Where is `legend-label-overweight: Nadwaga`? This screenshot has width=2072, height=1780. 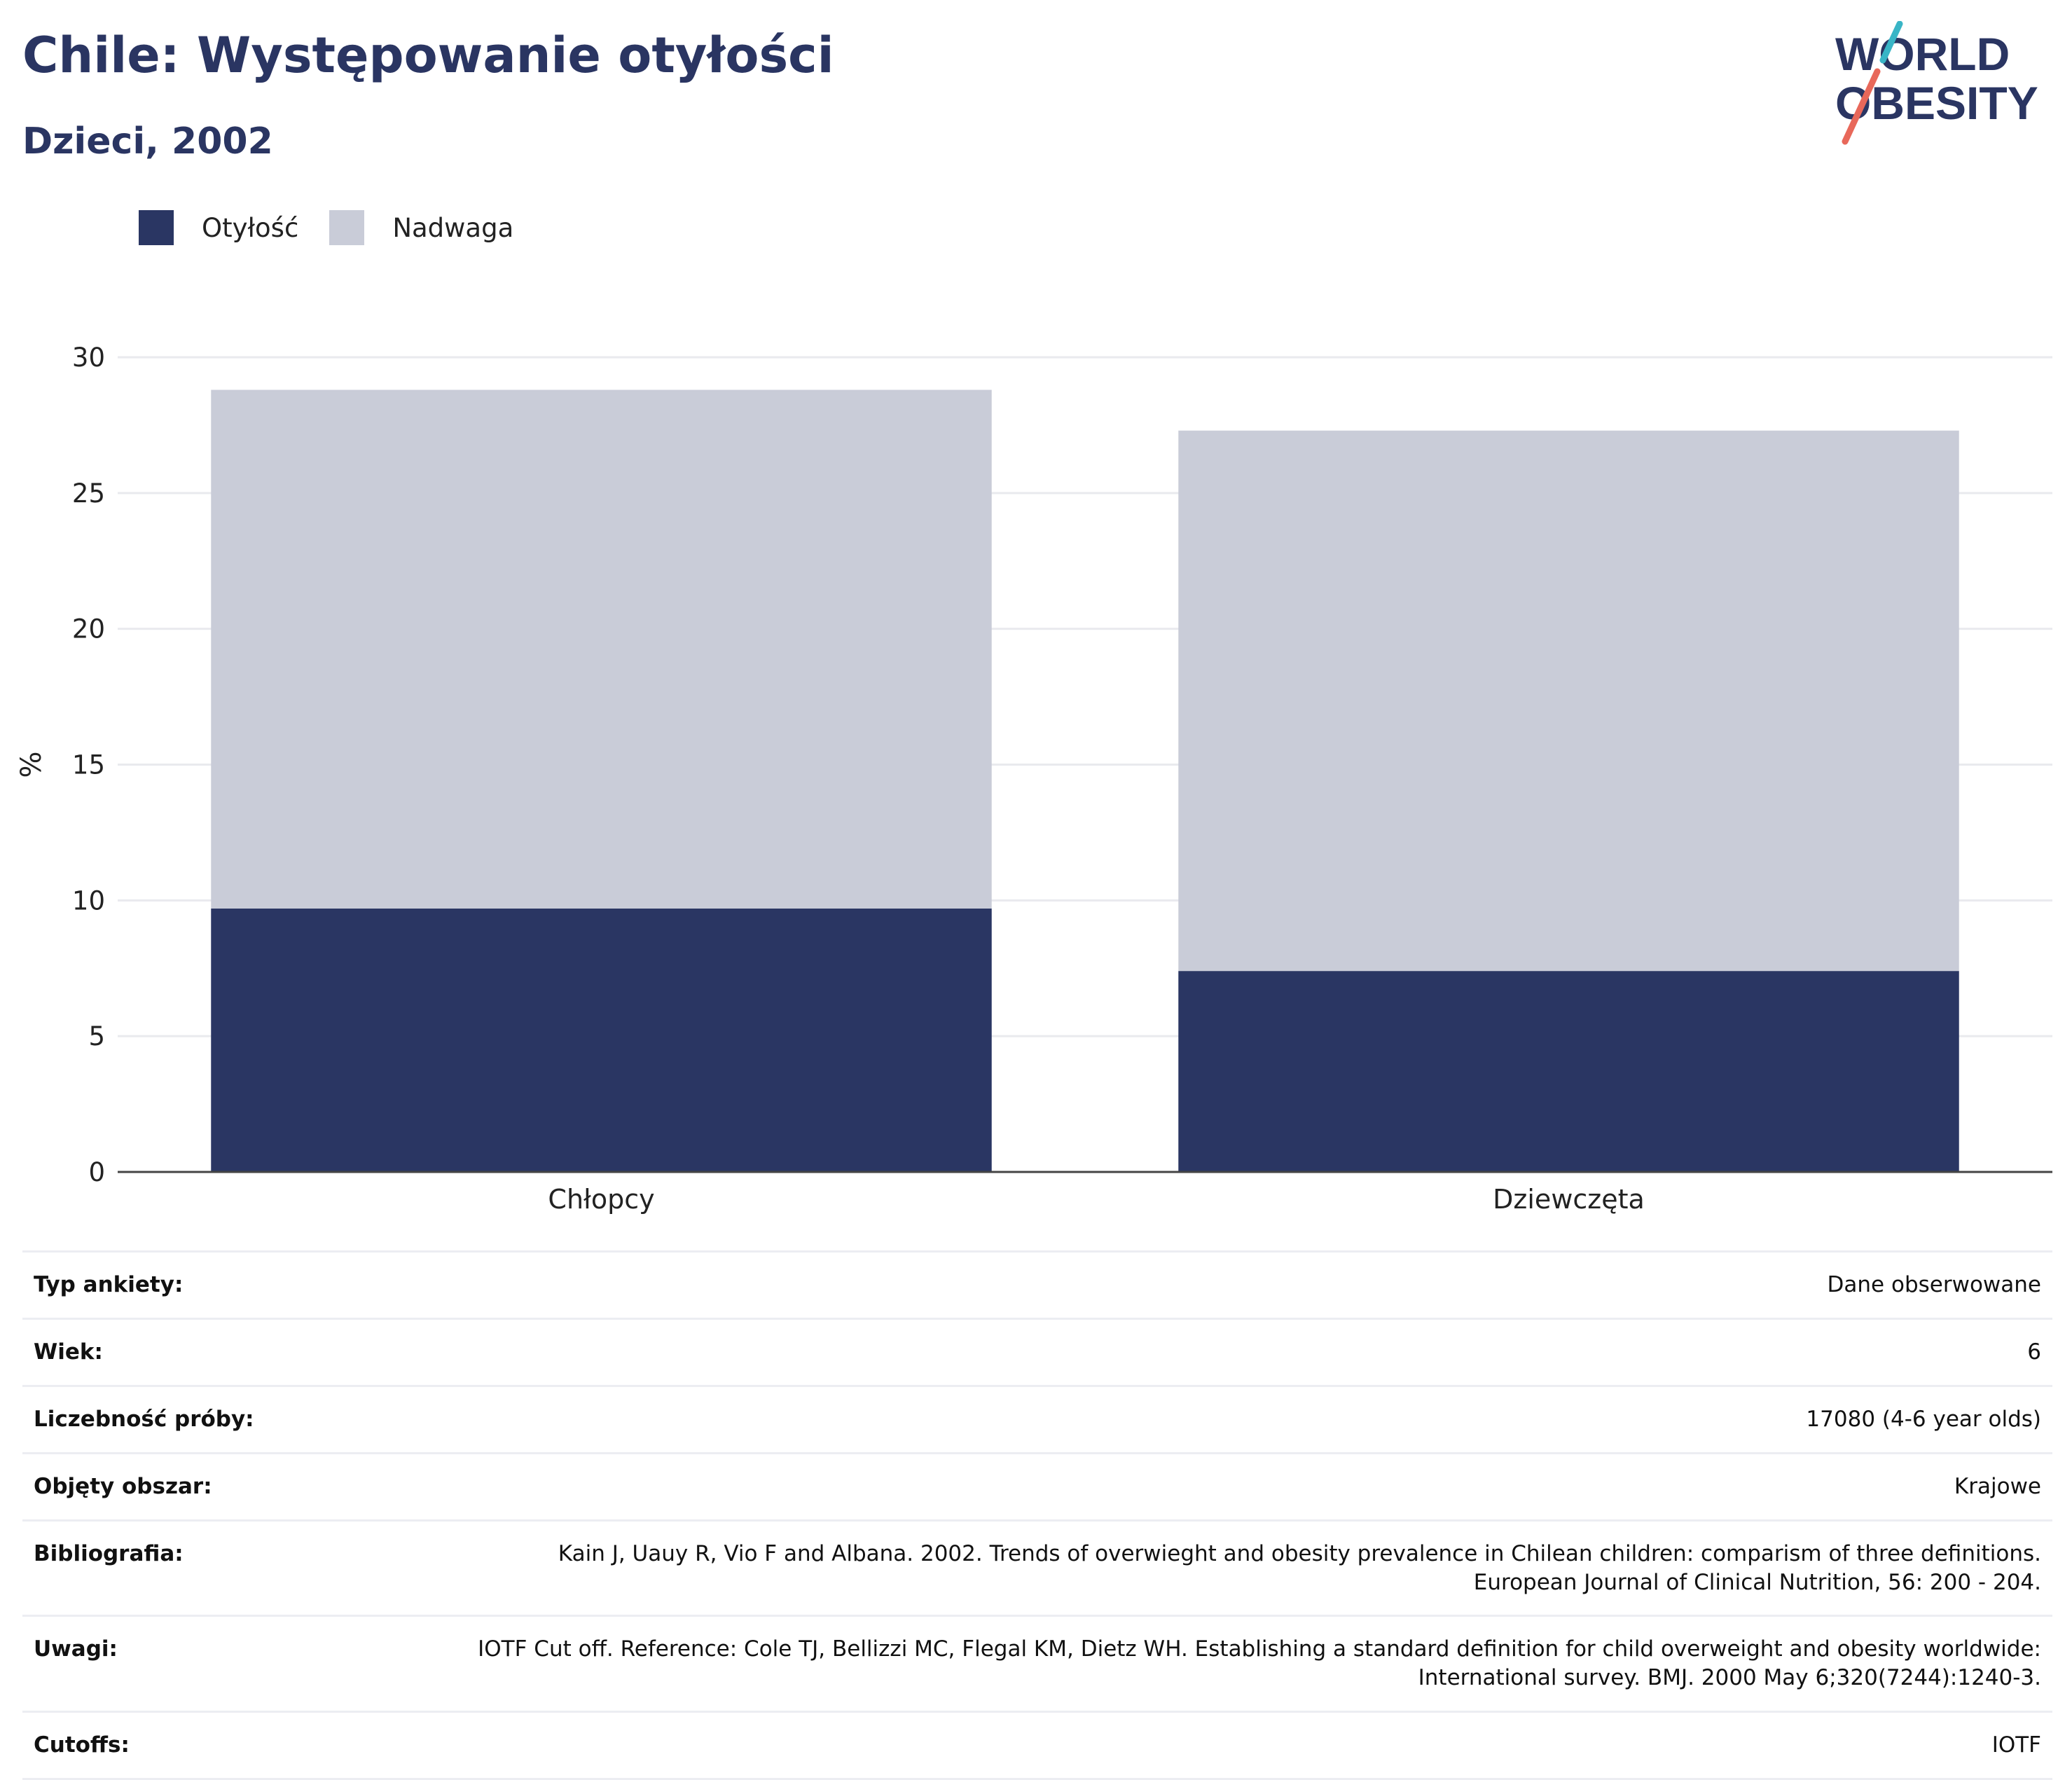 legend-label-overweight: Nadwaga is located at coordinates (453, 227).